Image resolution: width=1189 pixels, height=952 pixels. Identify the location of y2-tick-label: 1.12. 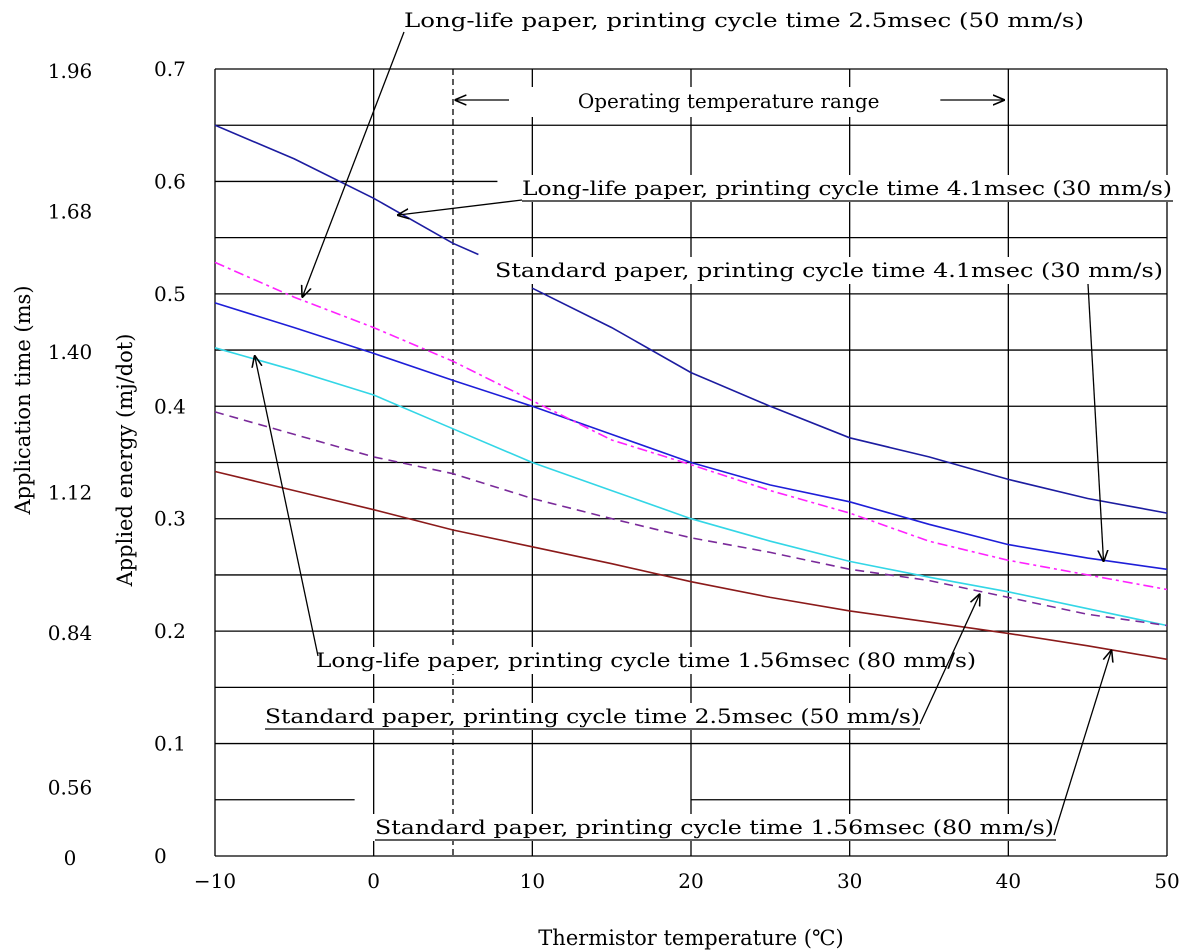
(70, 493).